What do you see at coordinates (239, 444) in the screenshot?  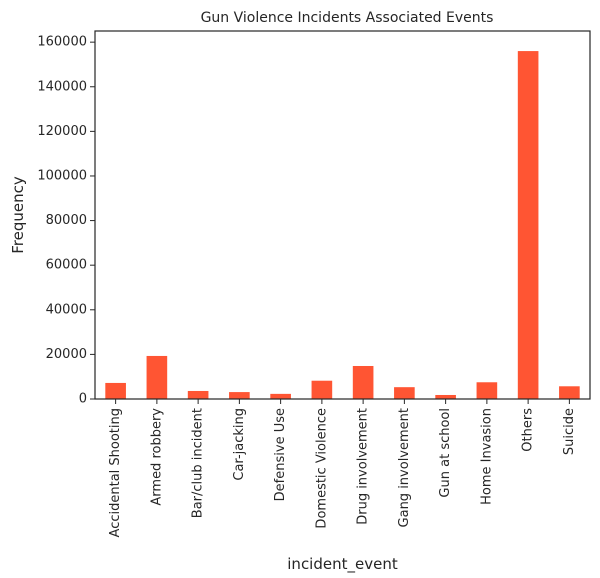 I see `x-tick-label: Car-jacking` at bounding box center [239, 444].